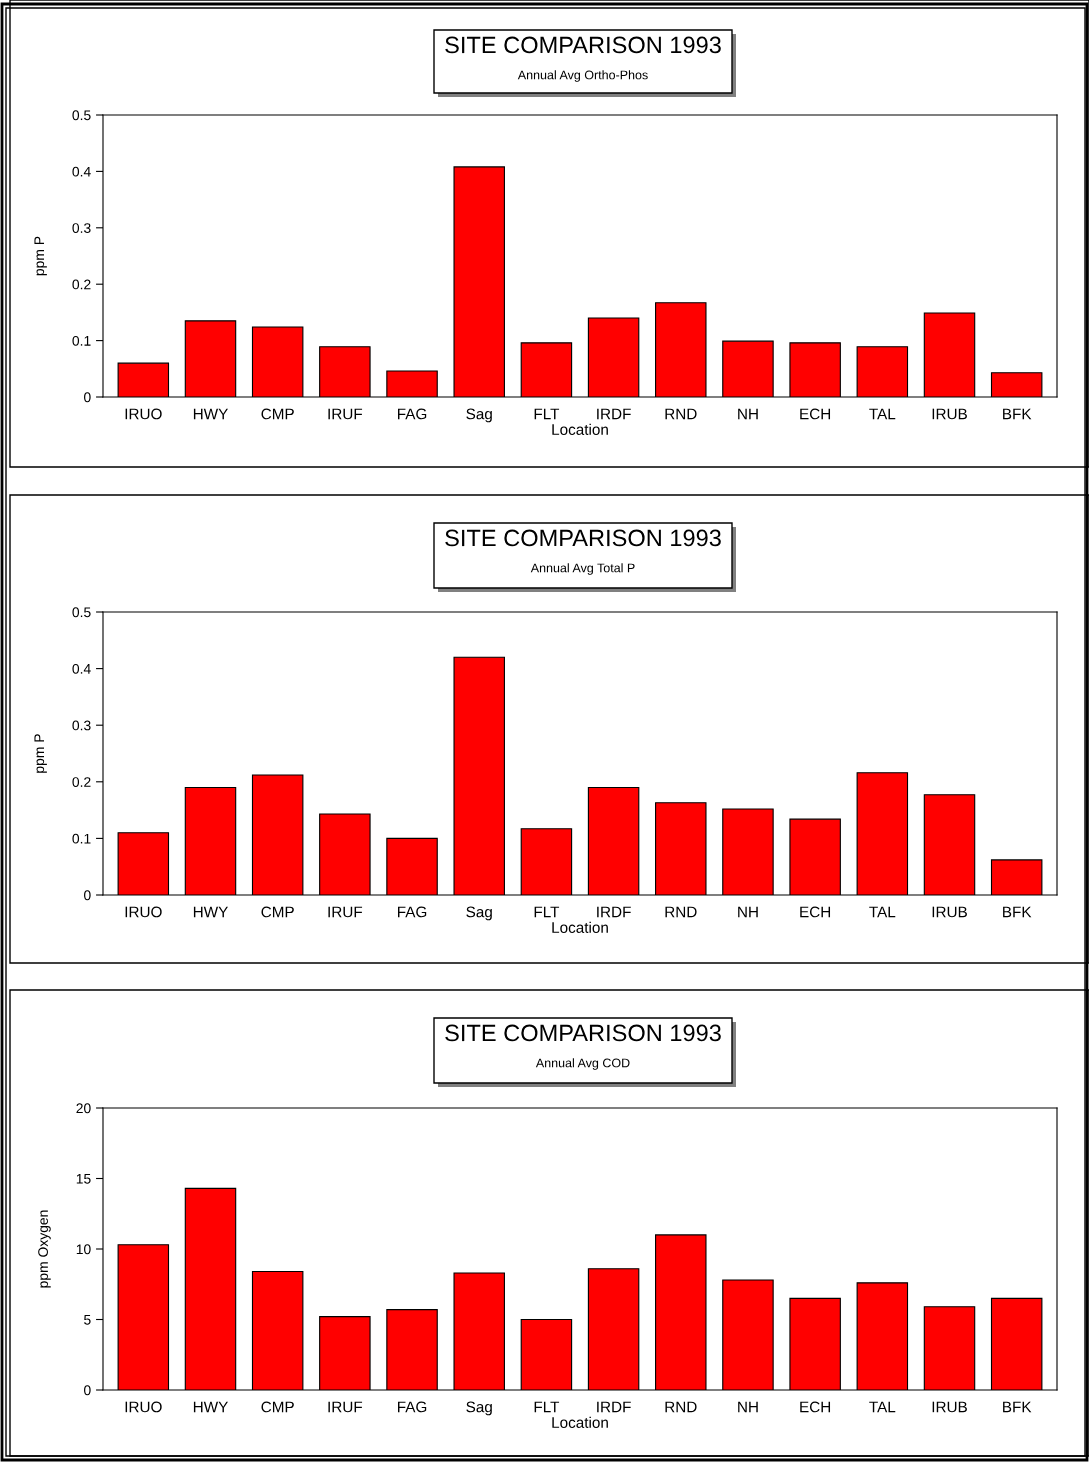 The width and height of the screenshot is (1089, 1462). What do you see at coordinates (582, 1064) in the screenshot?
I see `chart-subtitle: Annual Avg COD` at bounding box center [582, 1064].